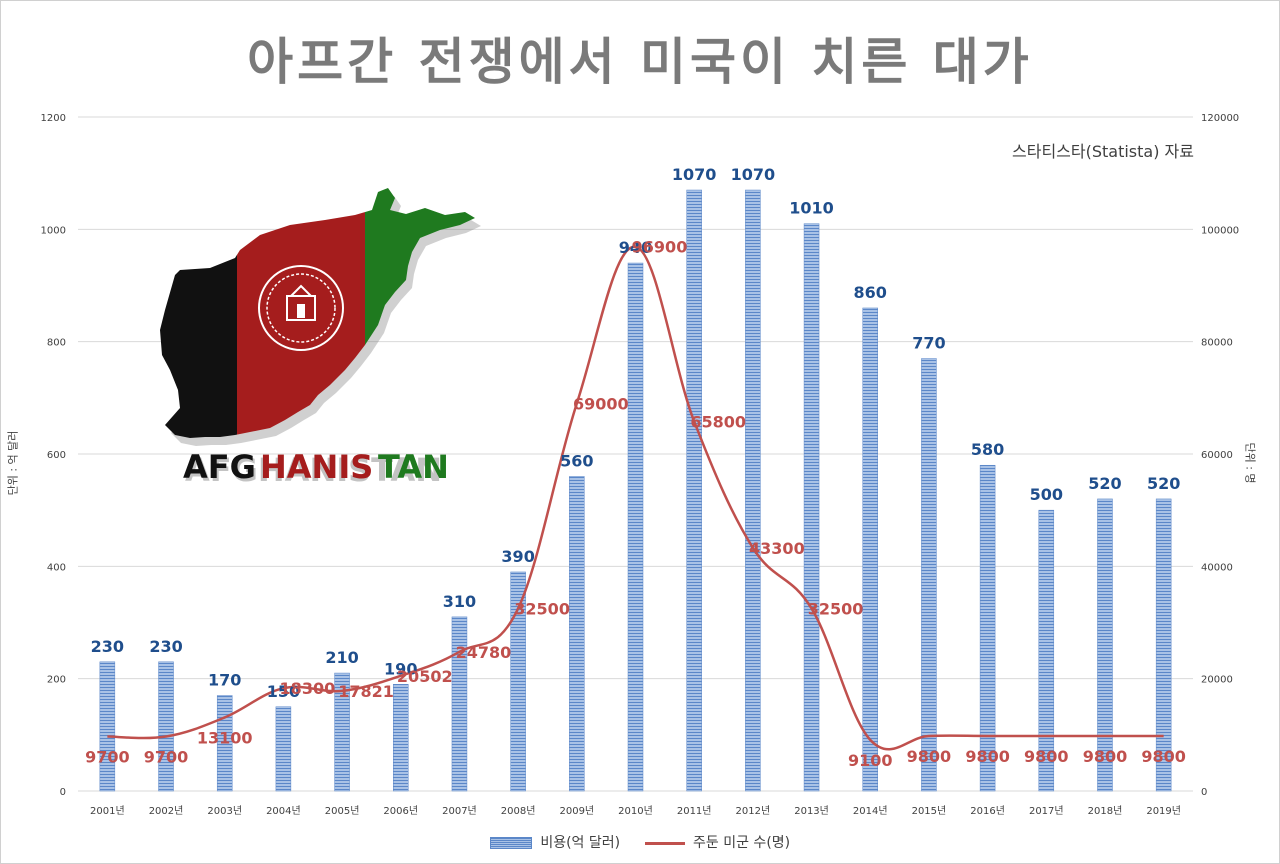 This screenshot has height=864, width=1280. What do you see at coordinates (1104, 483) in the screenshot?
I see `bar-value-label: 520` at bounding box center [1104, 483].